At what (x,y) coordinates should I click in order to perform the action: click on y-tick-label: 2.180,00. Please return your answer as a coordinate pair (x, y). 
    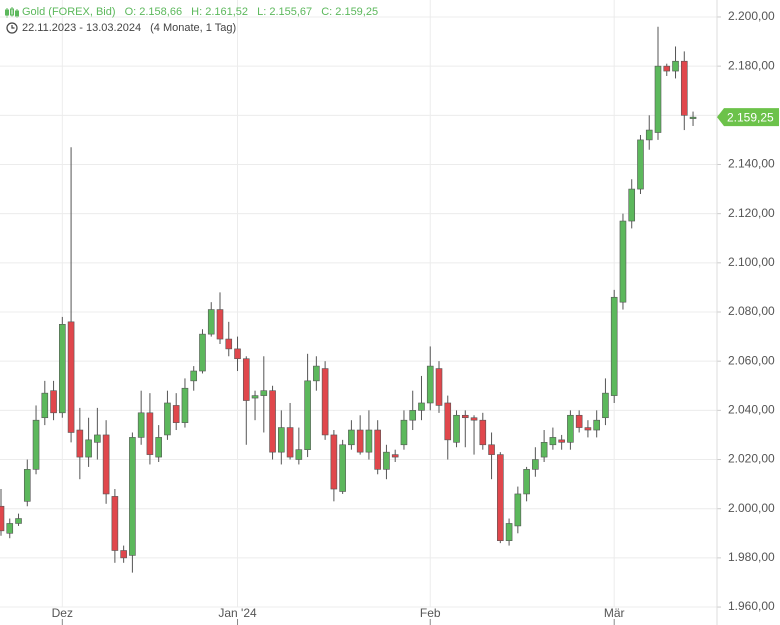
    Looking at the image, I should click on (751, 65).